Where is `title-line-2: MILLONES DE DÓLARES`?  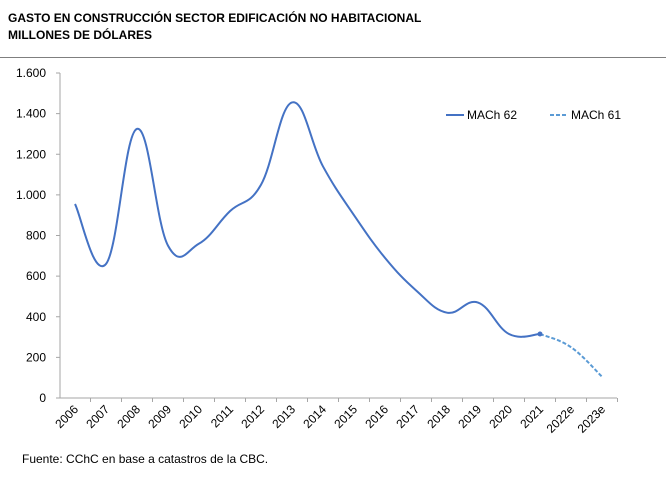 title-line-2: MILLONES DE DÓLARES is located at coordinates (80, 35).